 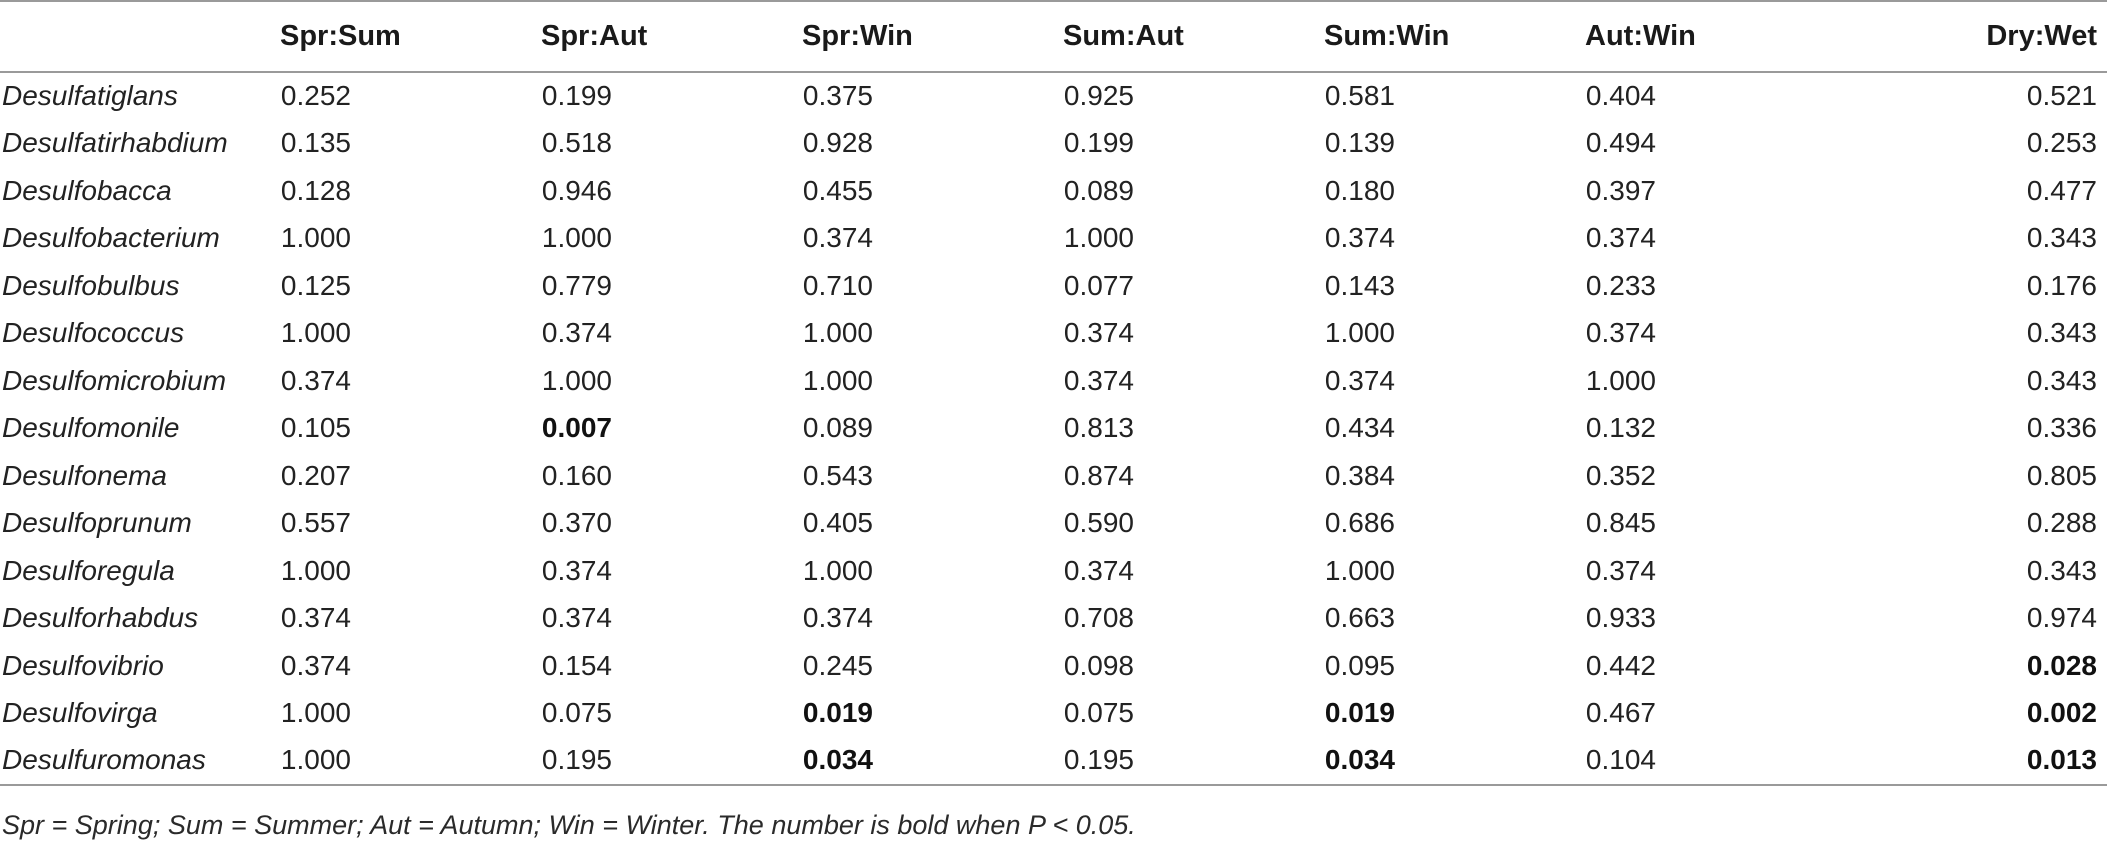 What do you see at coordinates (2061, 475) in the screenshot?
I see `p-value-cell: 0.805` at bounding box center [2061, 475].